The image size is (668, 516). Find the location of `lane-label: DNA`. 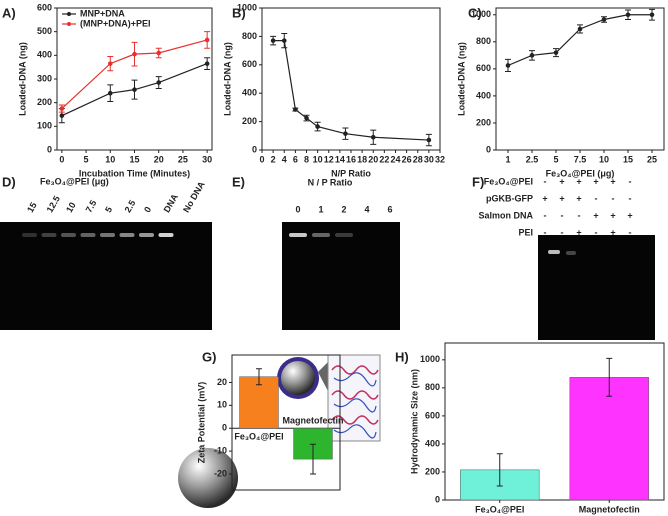

lane-label: DNA is located at coordinates (171, 203).